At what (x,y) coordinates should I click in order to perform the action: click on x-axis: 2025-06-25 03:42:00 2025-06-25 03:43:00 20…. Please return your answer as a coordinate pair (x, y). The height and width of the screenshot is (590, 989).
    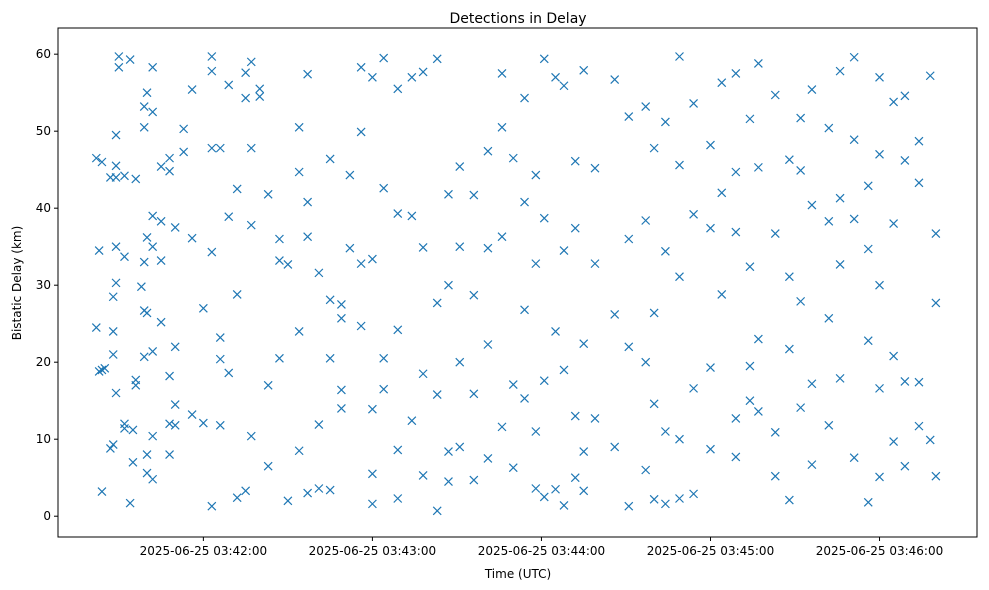
    Looking at the image, I should click on (541, 547).